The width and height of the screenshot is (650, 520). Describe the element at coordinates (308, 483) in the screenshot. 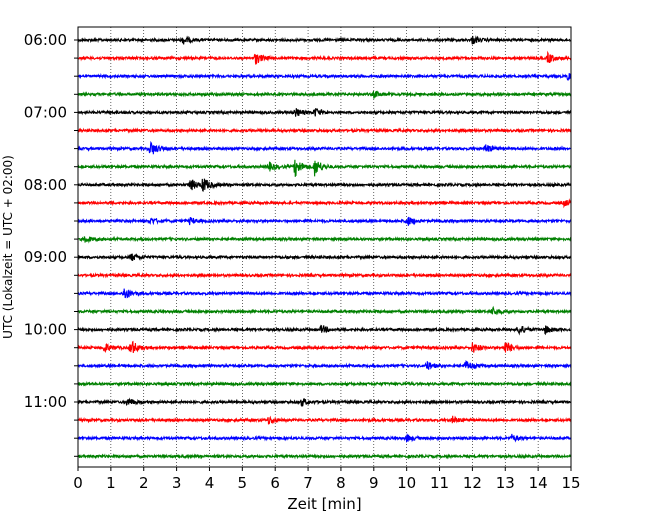

I see `x-tick-label: 7` at that location.